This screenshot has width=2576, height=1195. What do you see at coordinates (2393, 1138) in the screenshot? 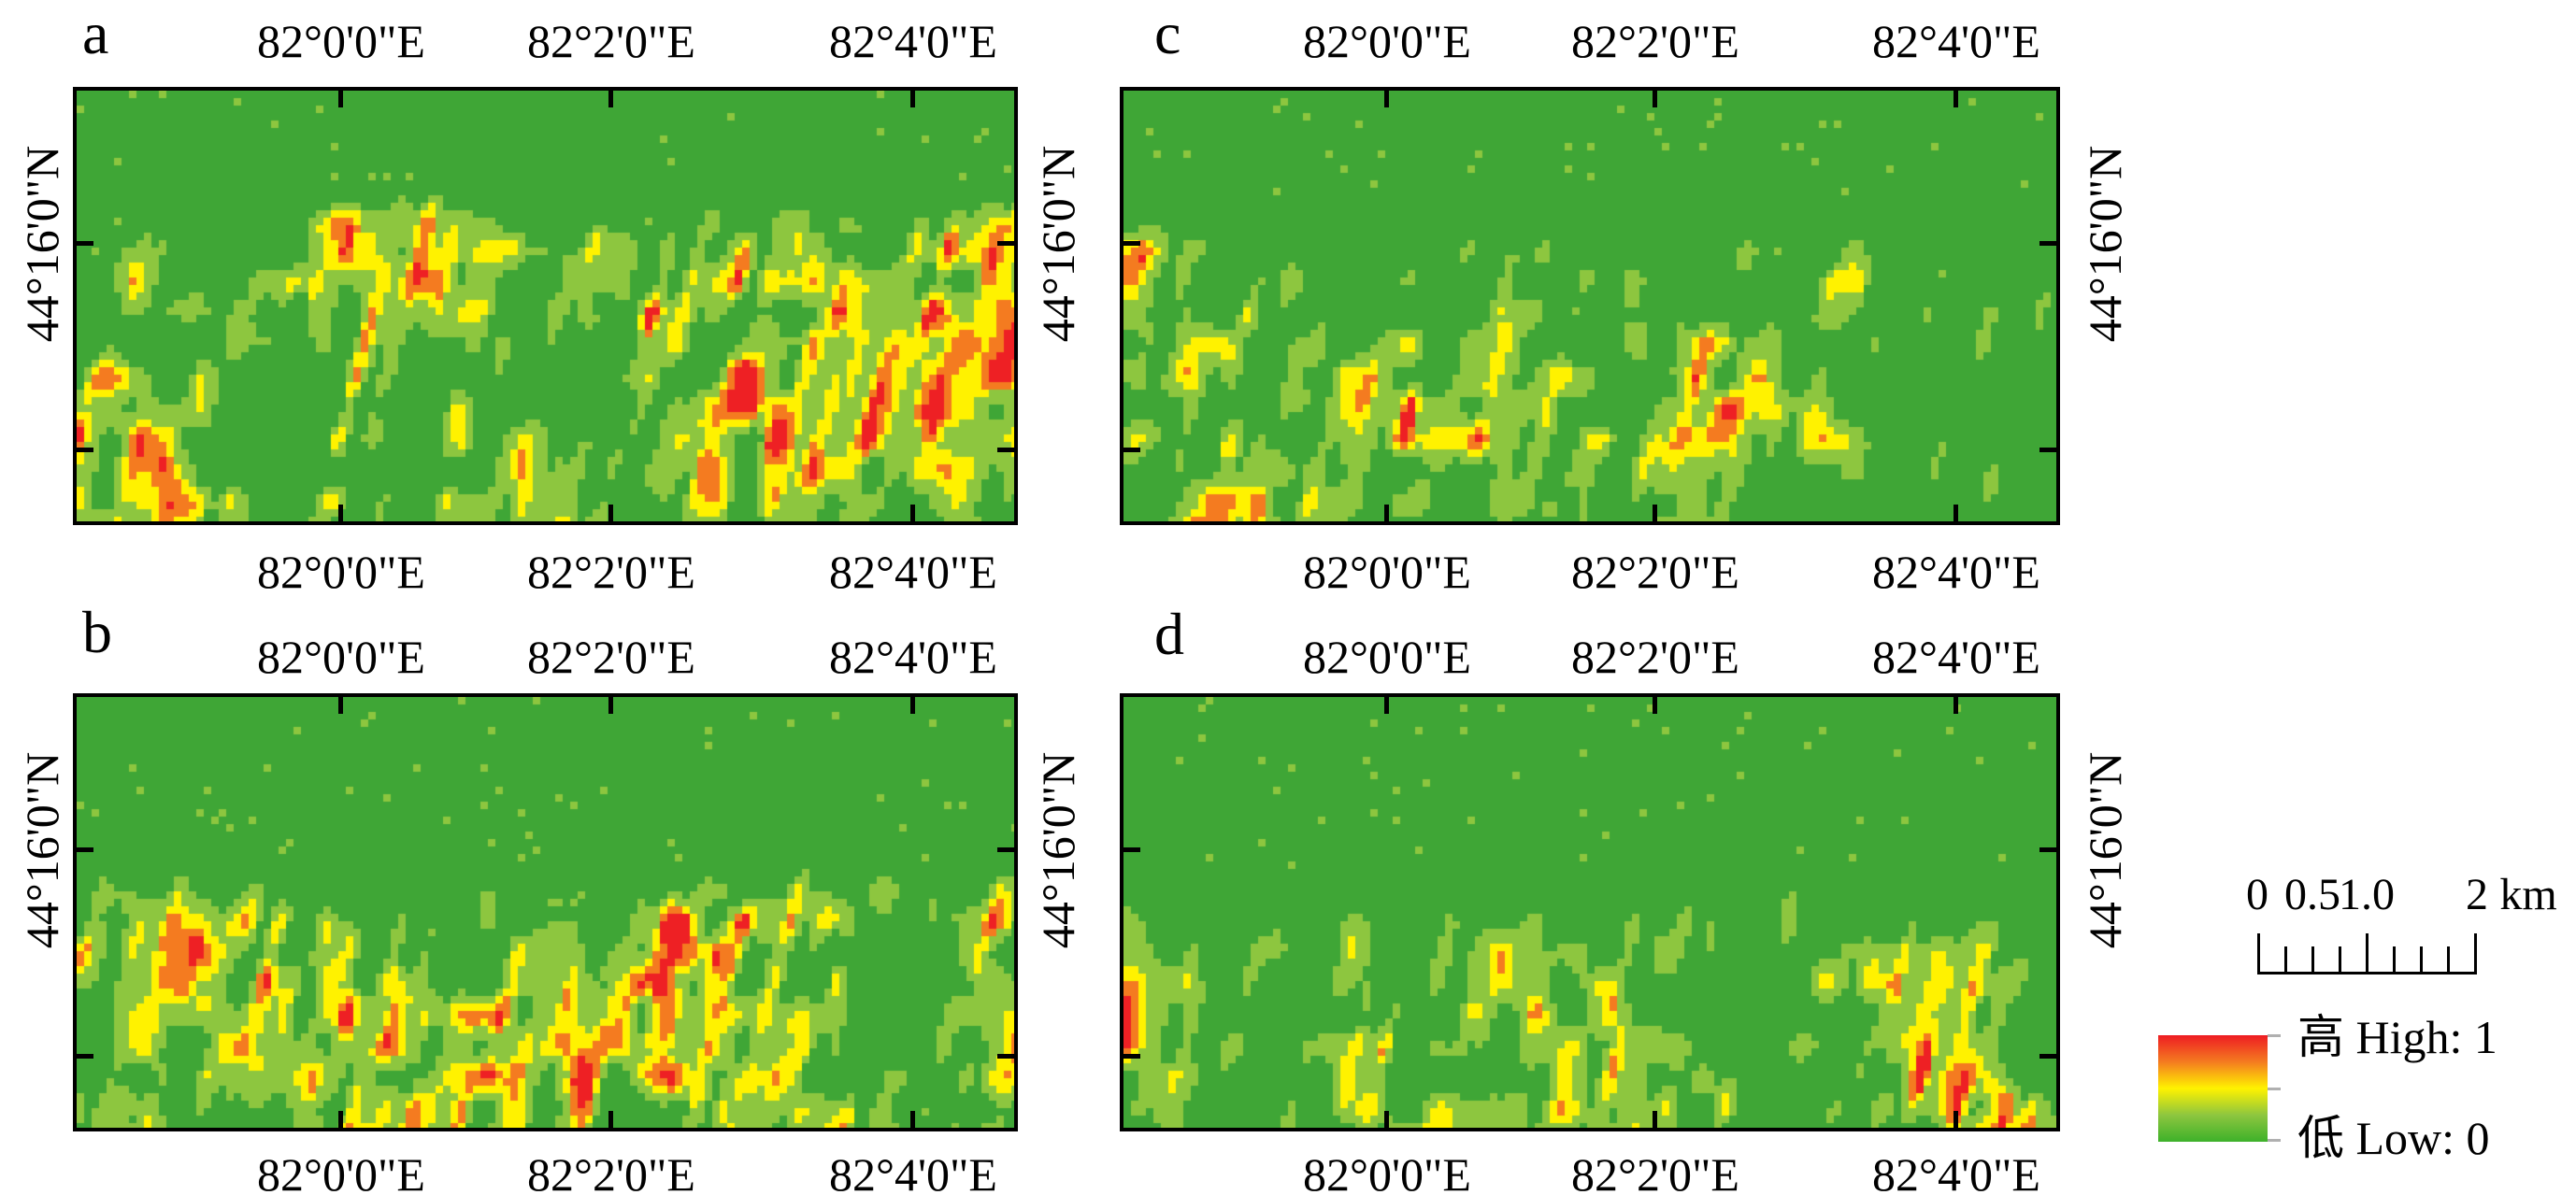
I see `legend-low-label: 低 Low: 0` at bounding box center [2393, 1138].